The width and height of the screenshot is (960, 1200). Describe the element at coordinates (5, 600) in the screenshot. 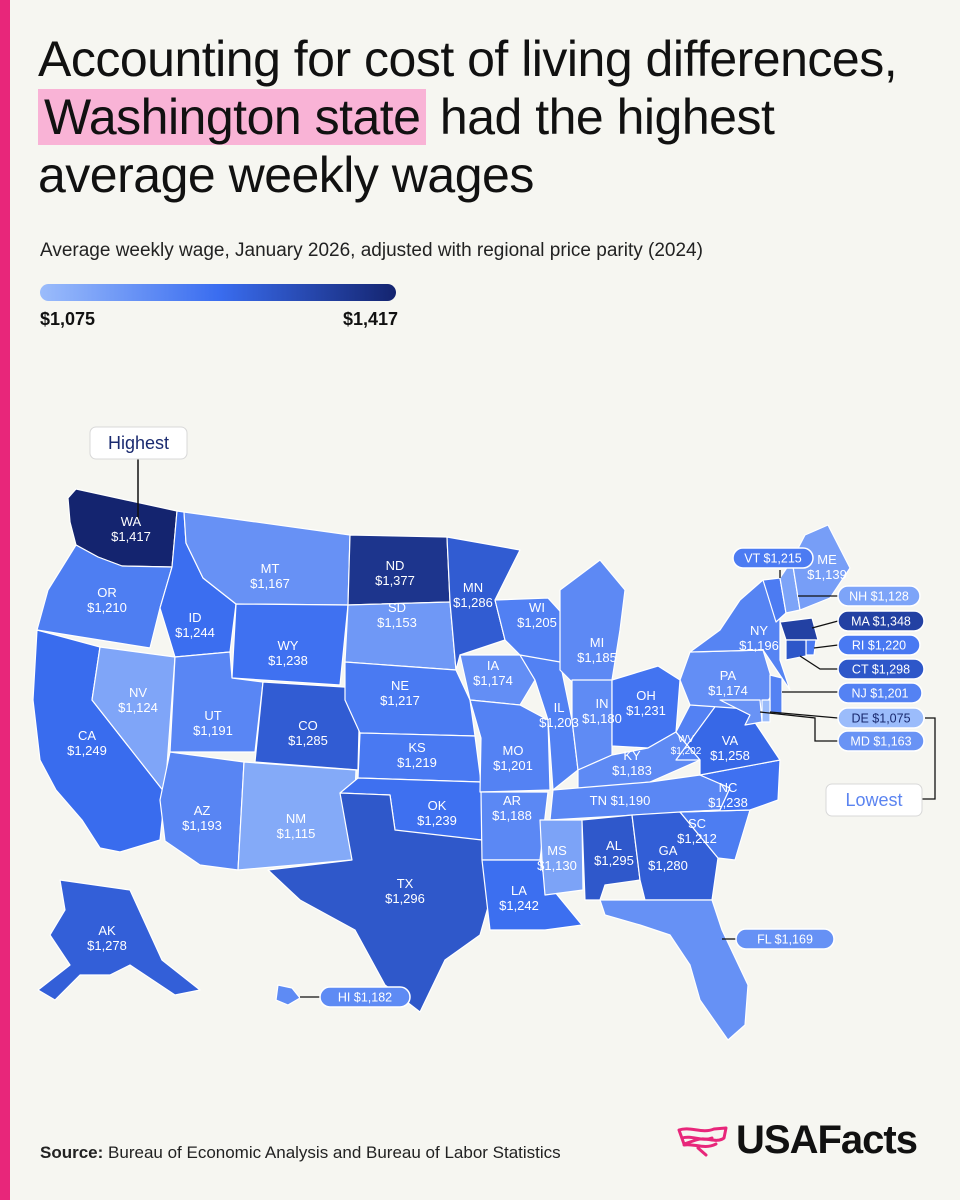

I see `accent-bar` at that location.